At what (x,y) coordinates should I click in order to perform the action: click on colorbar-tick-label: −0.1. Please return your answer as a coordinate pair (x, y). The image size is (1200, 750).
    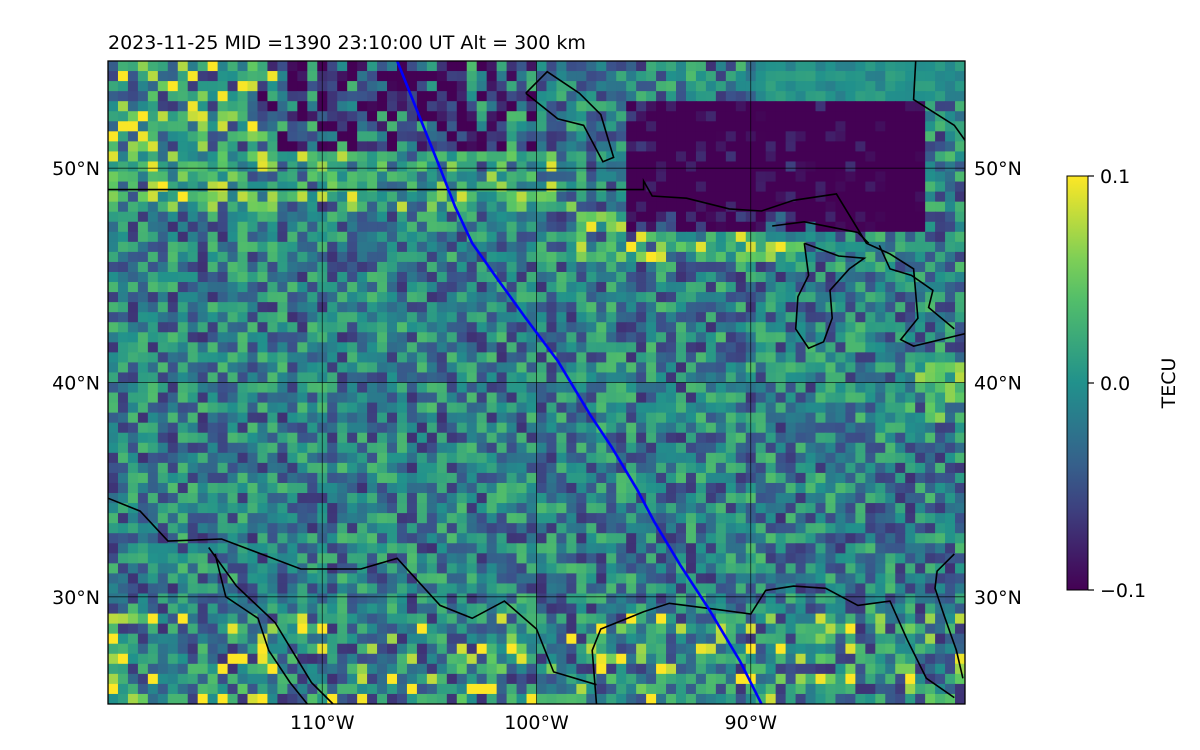
    Looking at the image, I should click on (1123, 591).